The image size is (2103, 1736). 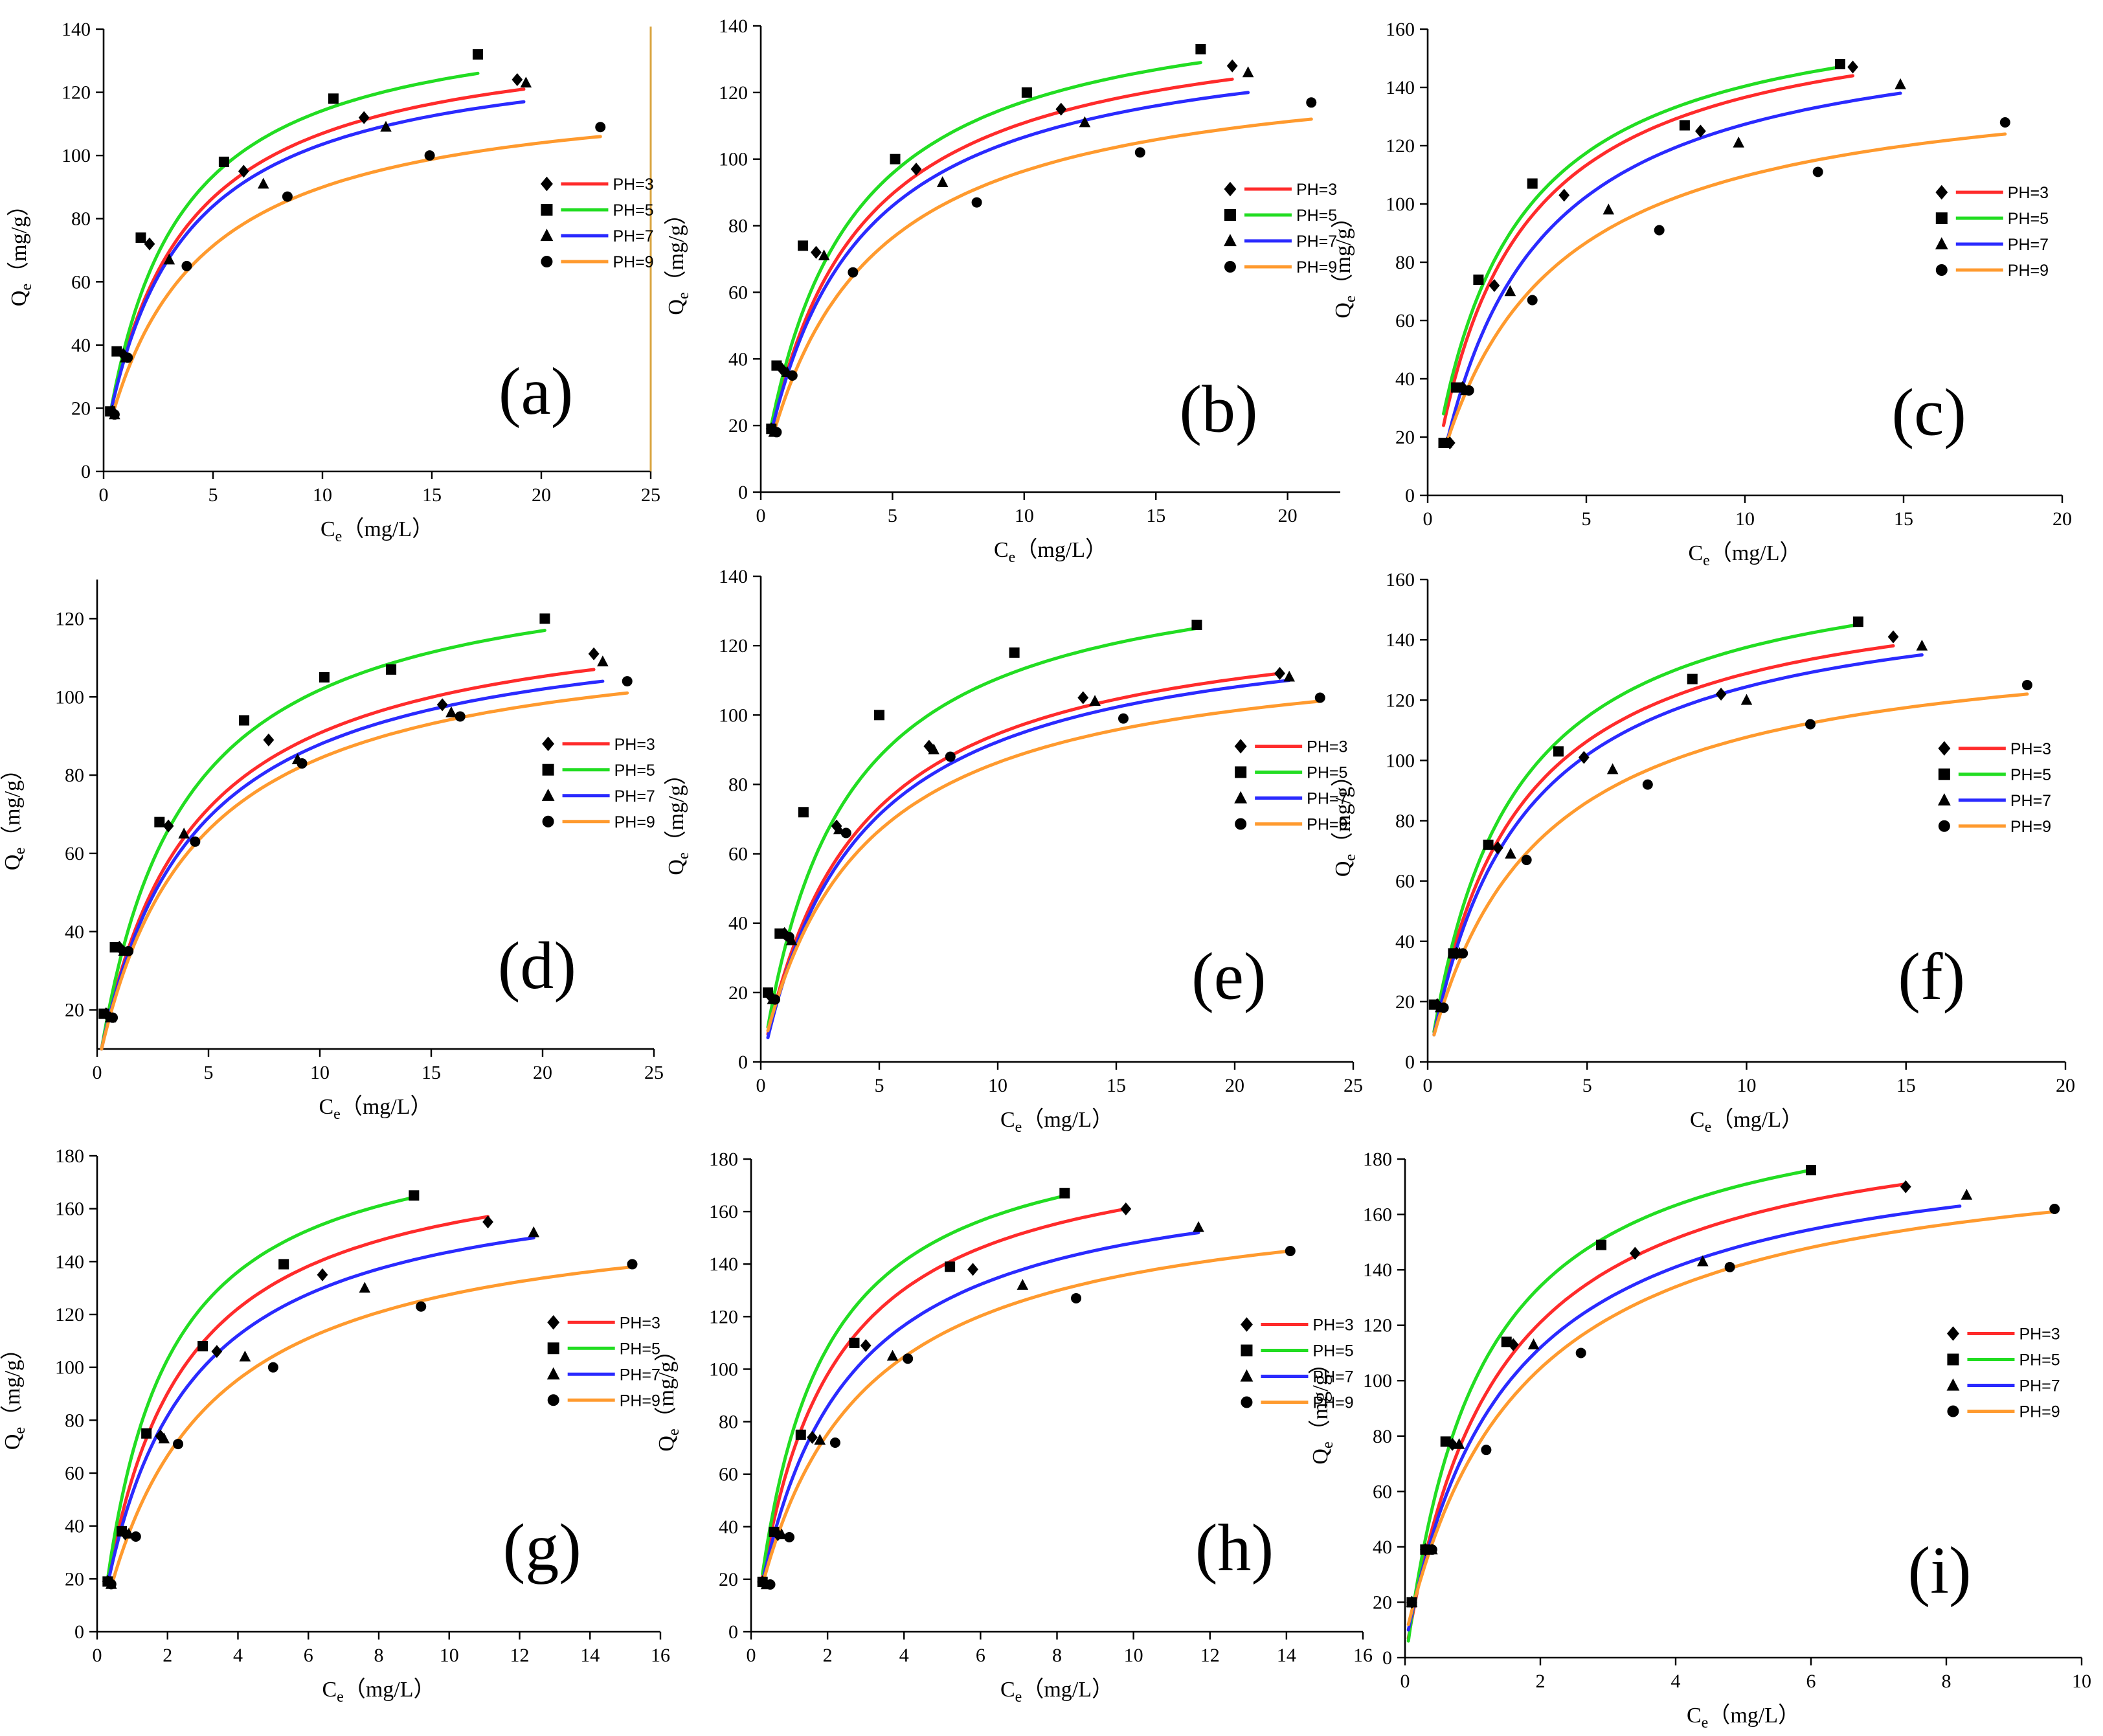 I want to click on legend-label: PH=9, so click(x=1332, y=1403).